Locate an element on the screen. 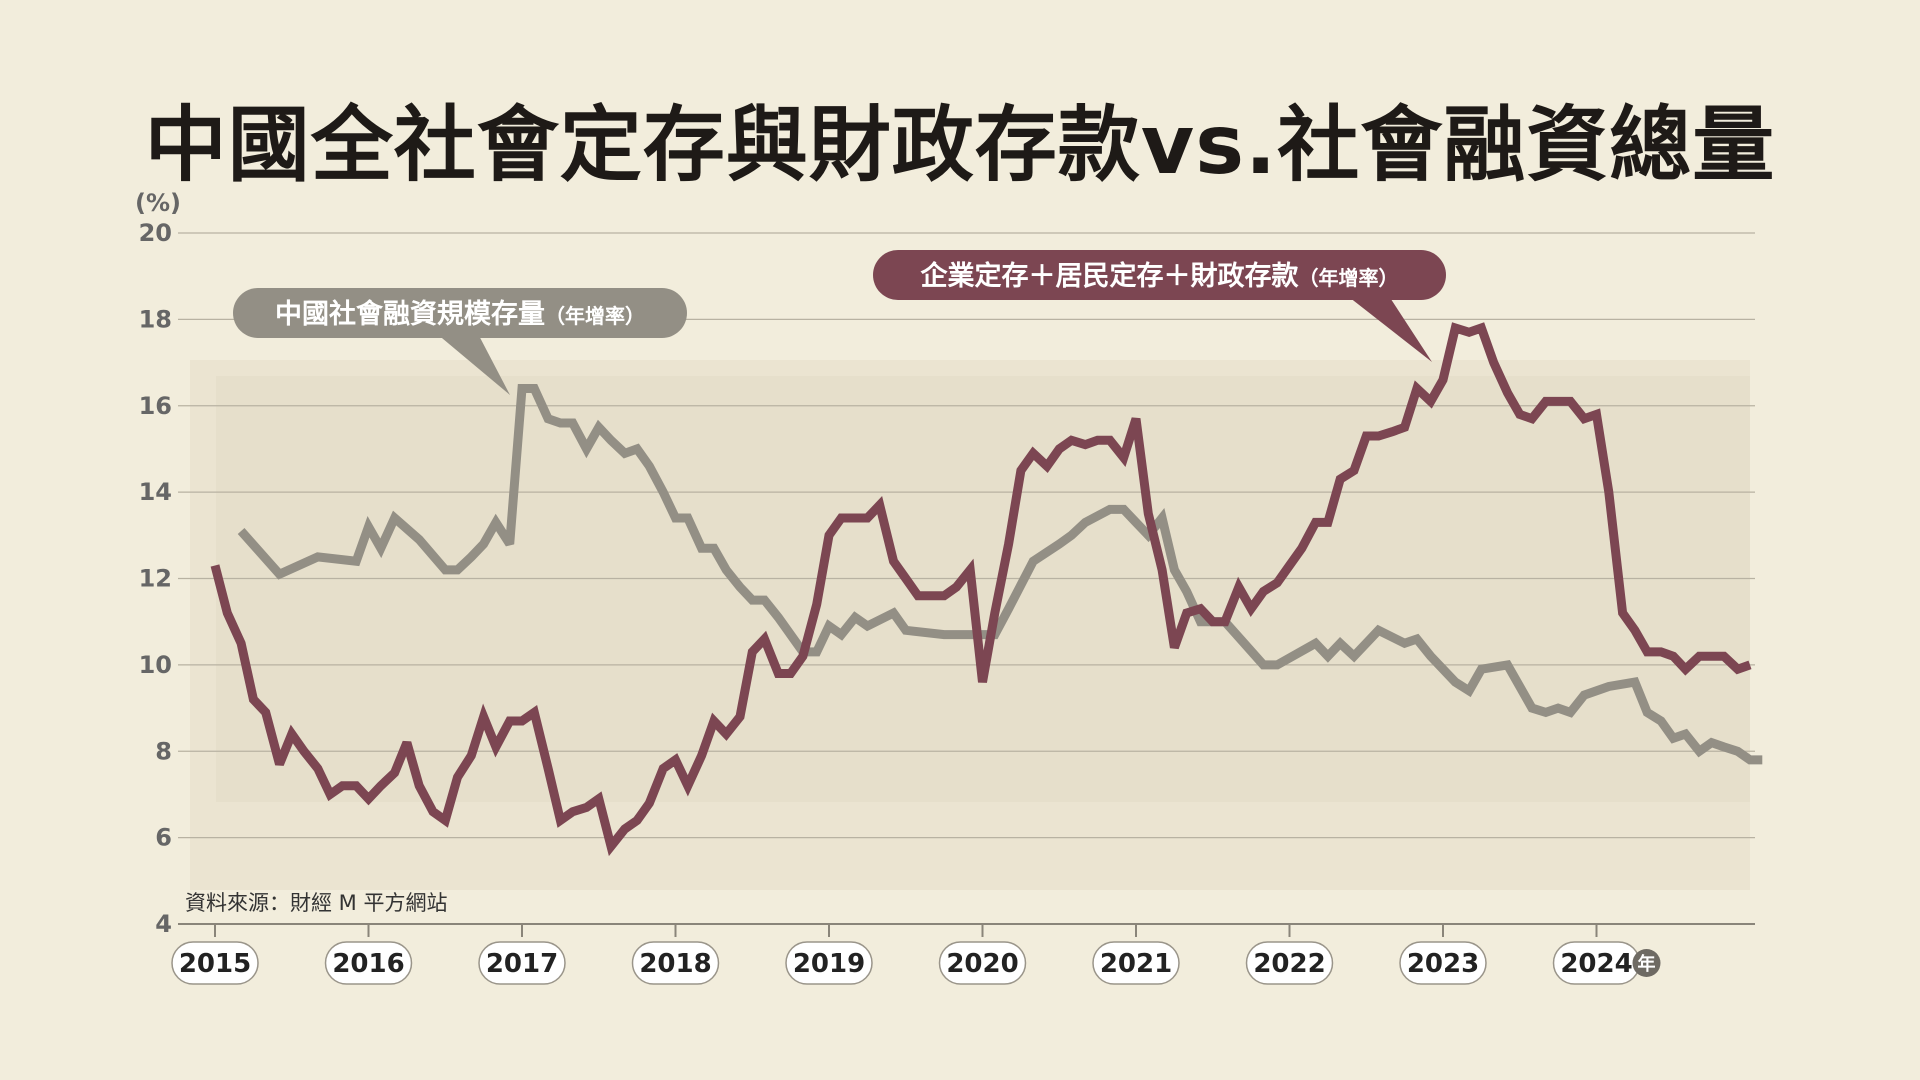 The height and width of the screenshot is (1080, 1920). x-tick-label: 2023 is located at coordinates (1443, 964).